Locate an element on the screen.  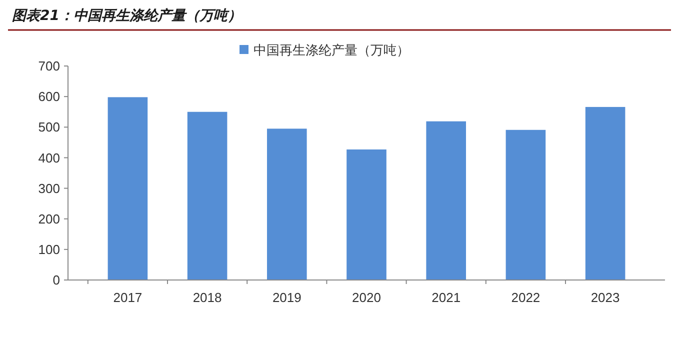
y-tick-label: 500 is located at coordinates (49, 127).